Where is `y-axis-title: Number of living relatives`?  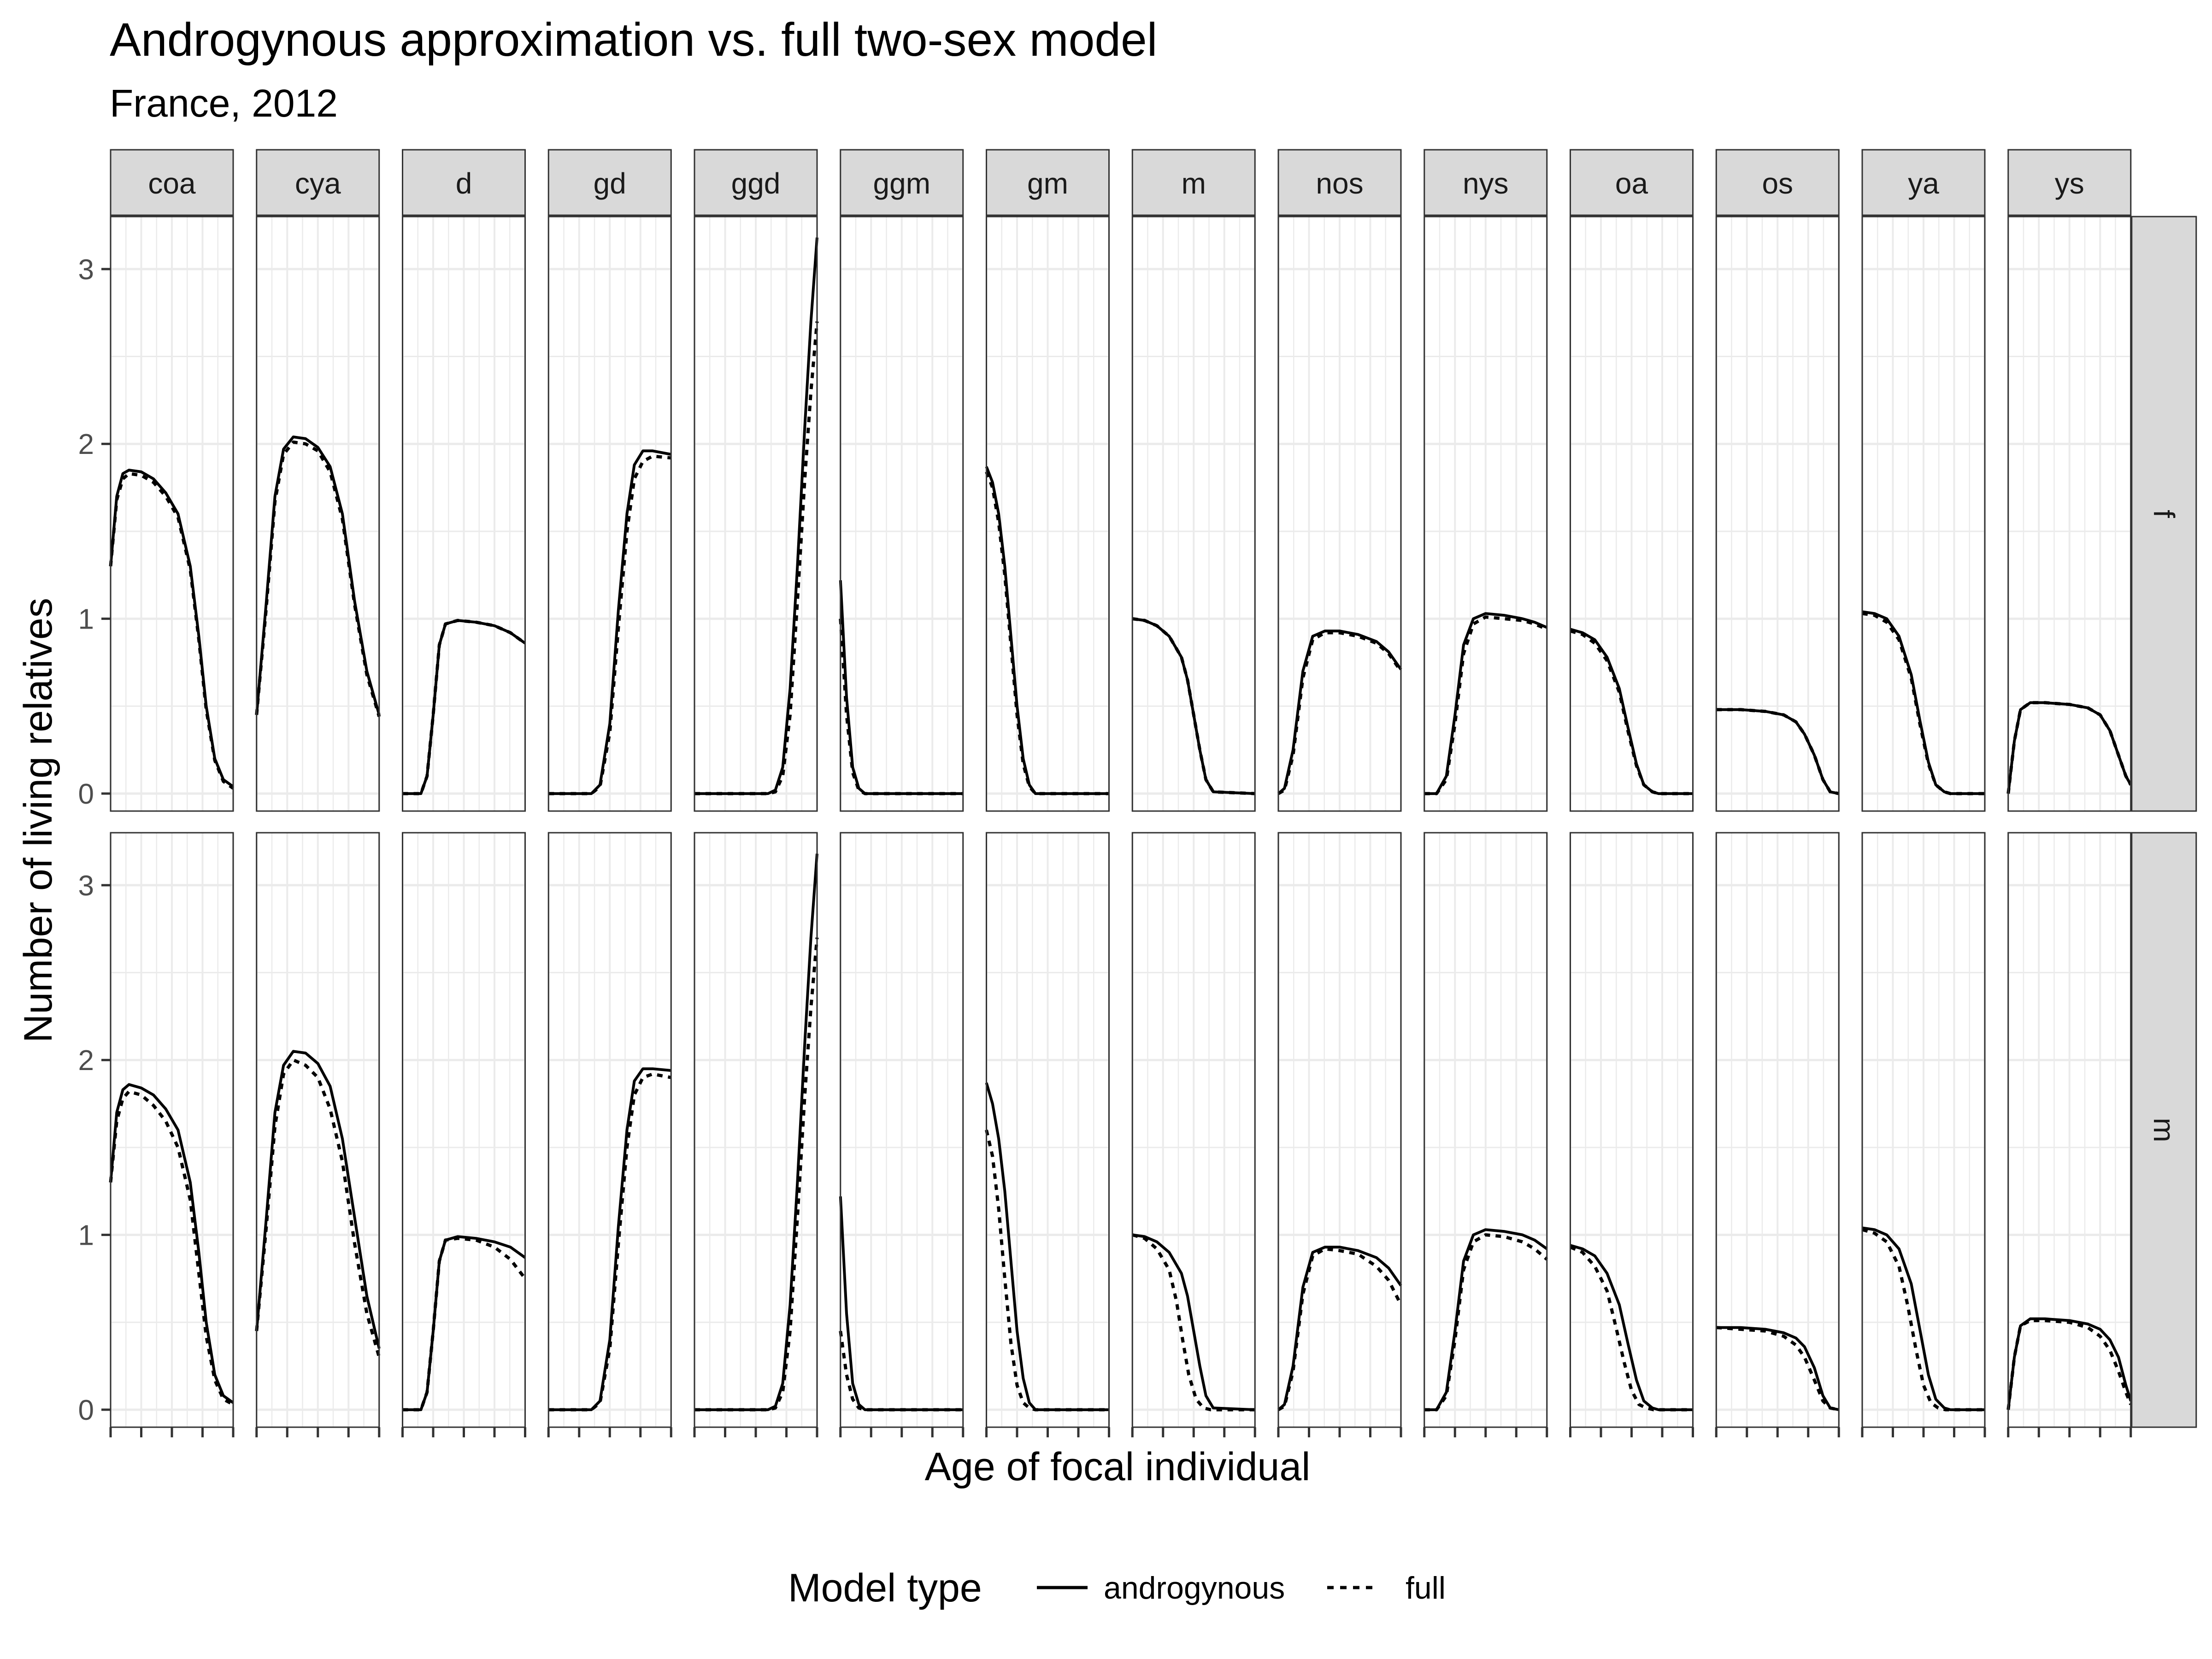 y-axis-title: Number of living relatives is located at coordinates (38, 820).